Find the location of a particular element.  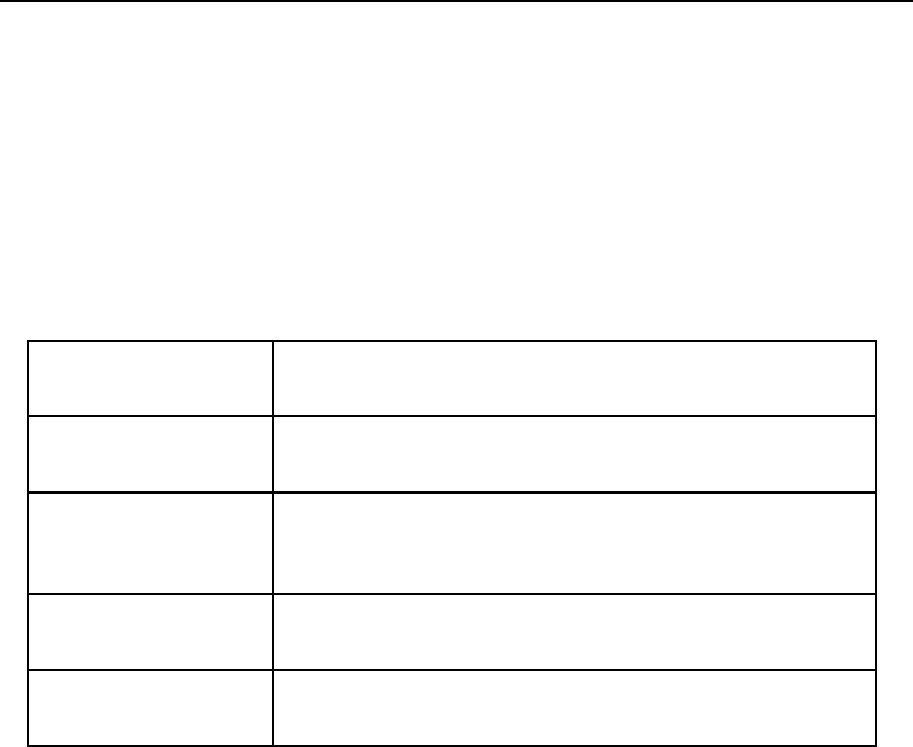

top-rule-divider is located at coordinates (456, 1).